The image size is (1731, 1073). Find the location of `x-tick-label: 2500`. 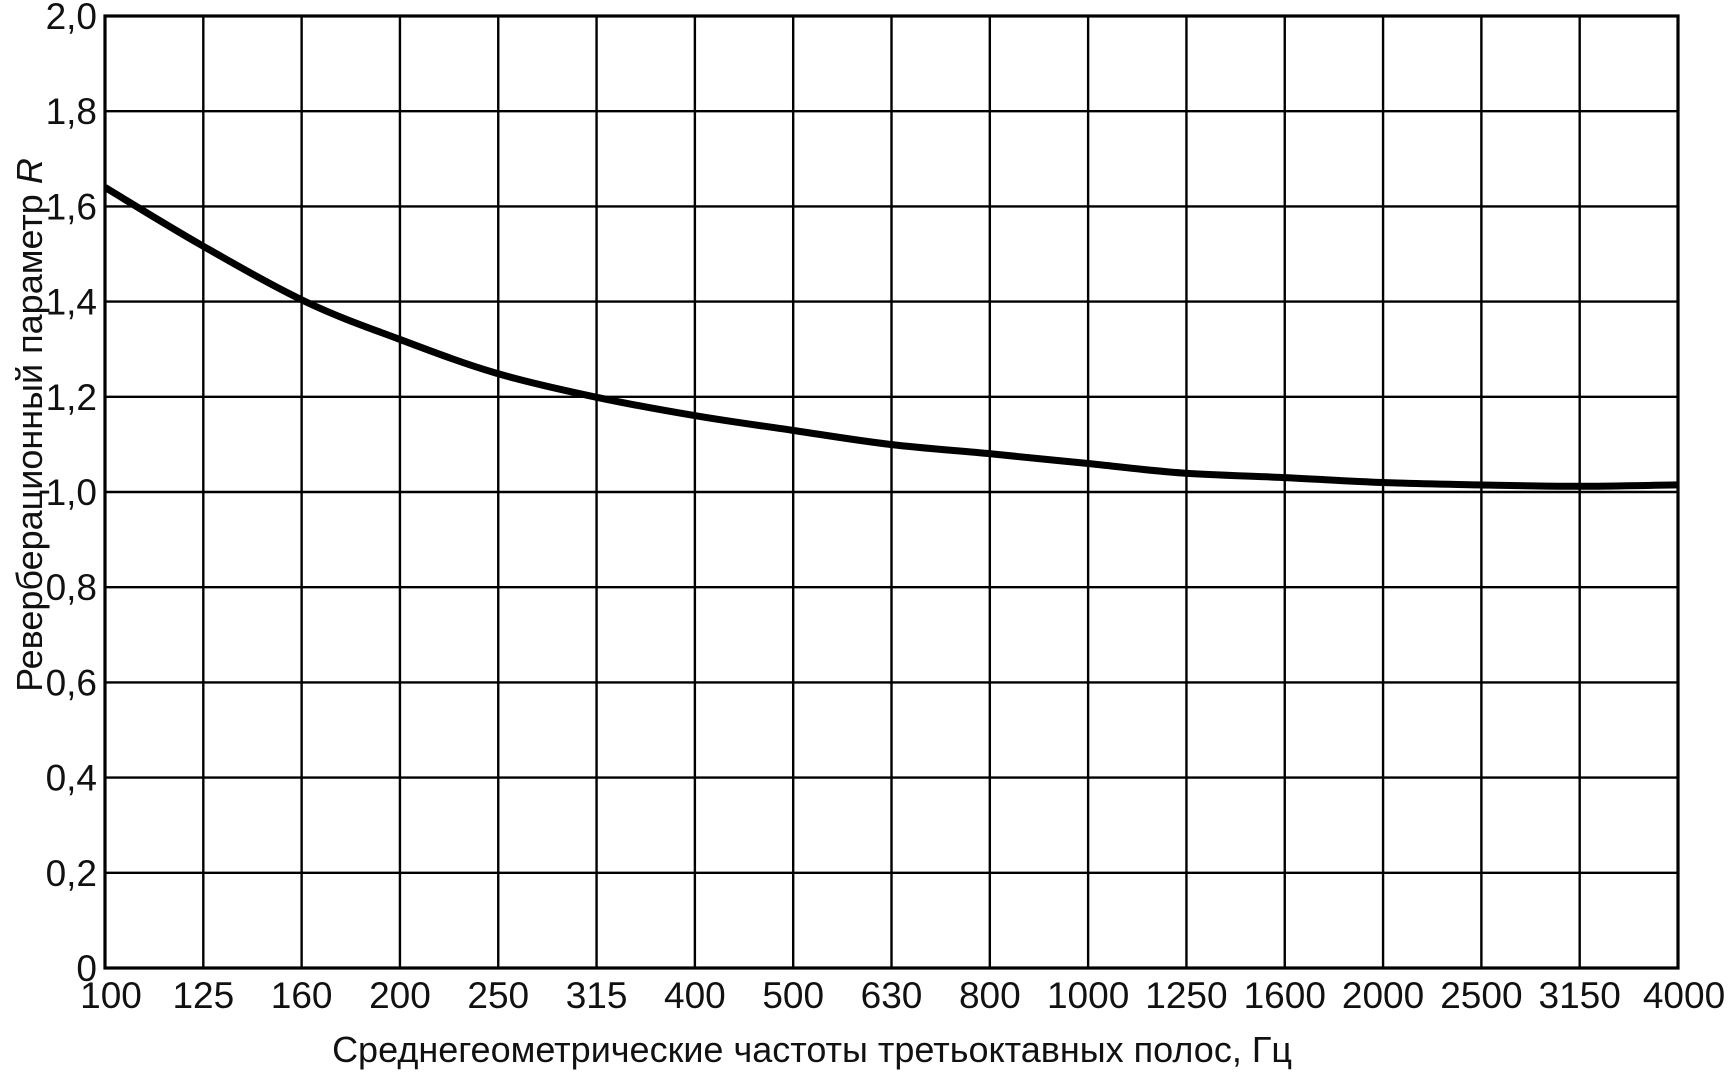

x-tick-label: 2500 is located at coordinates (1481, 995).